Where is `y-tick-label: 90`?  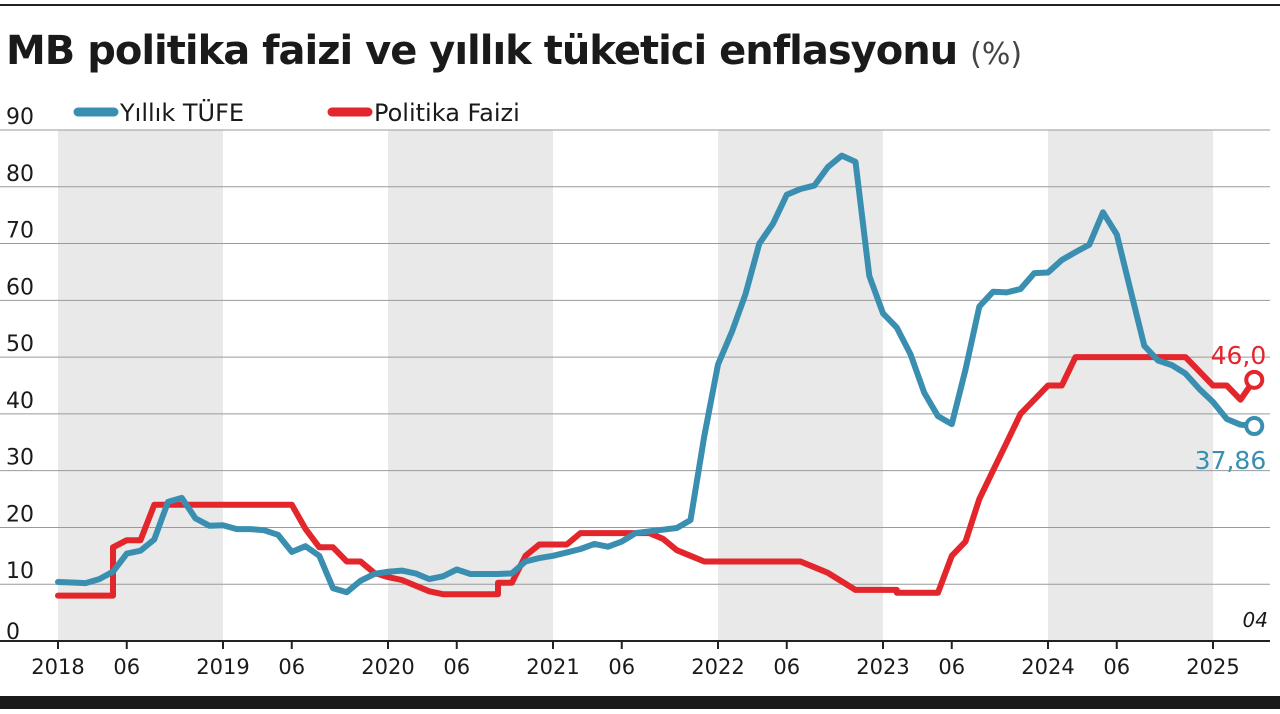 y-tick-label: 90 is located at coordinates (20, 117).